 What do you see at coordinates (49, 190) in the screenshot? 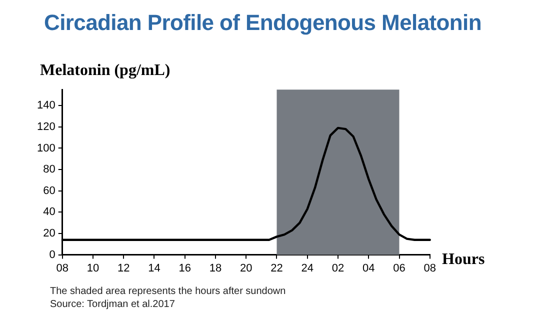
I see `y-tick-label: 60` at bounding box center [49, 190].